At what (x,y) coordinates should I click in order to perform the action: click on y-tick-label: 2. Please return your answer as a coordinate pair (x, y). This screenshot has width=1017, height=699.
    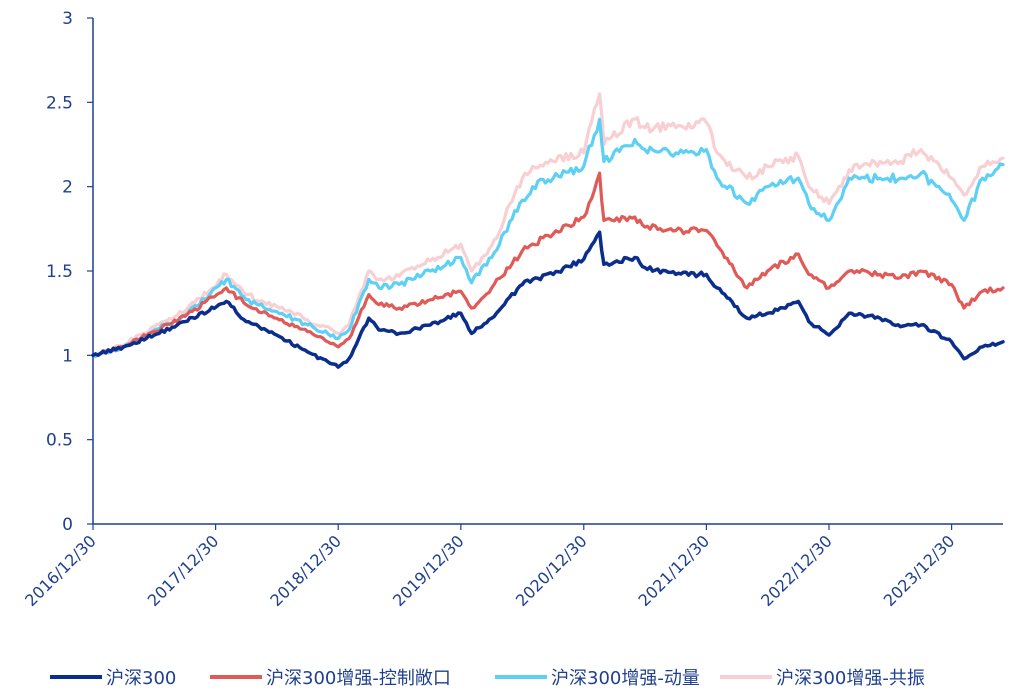
    Looking at the image, I should click on (67, 188).